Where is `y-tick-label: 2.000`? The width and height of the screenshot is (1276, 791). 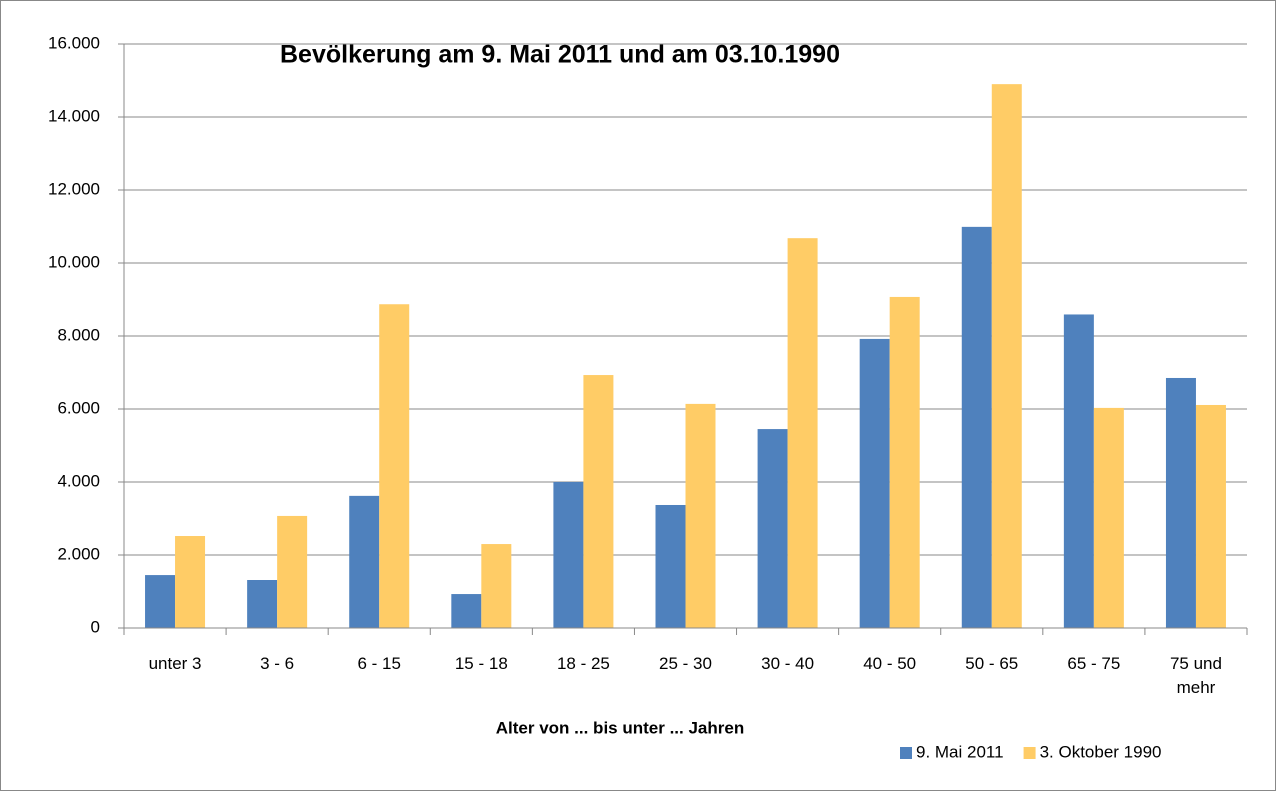 y-tick-label: 2.000 is located at coordinates (78, 553).